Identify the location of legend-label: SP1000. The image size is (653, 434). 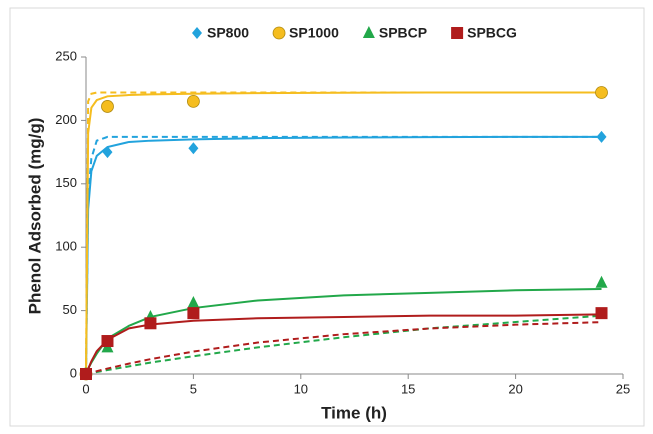
(314, 33).